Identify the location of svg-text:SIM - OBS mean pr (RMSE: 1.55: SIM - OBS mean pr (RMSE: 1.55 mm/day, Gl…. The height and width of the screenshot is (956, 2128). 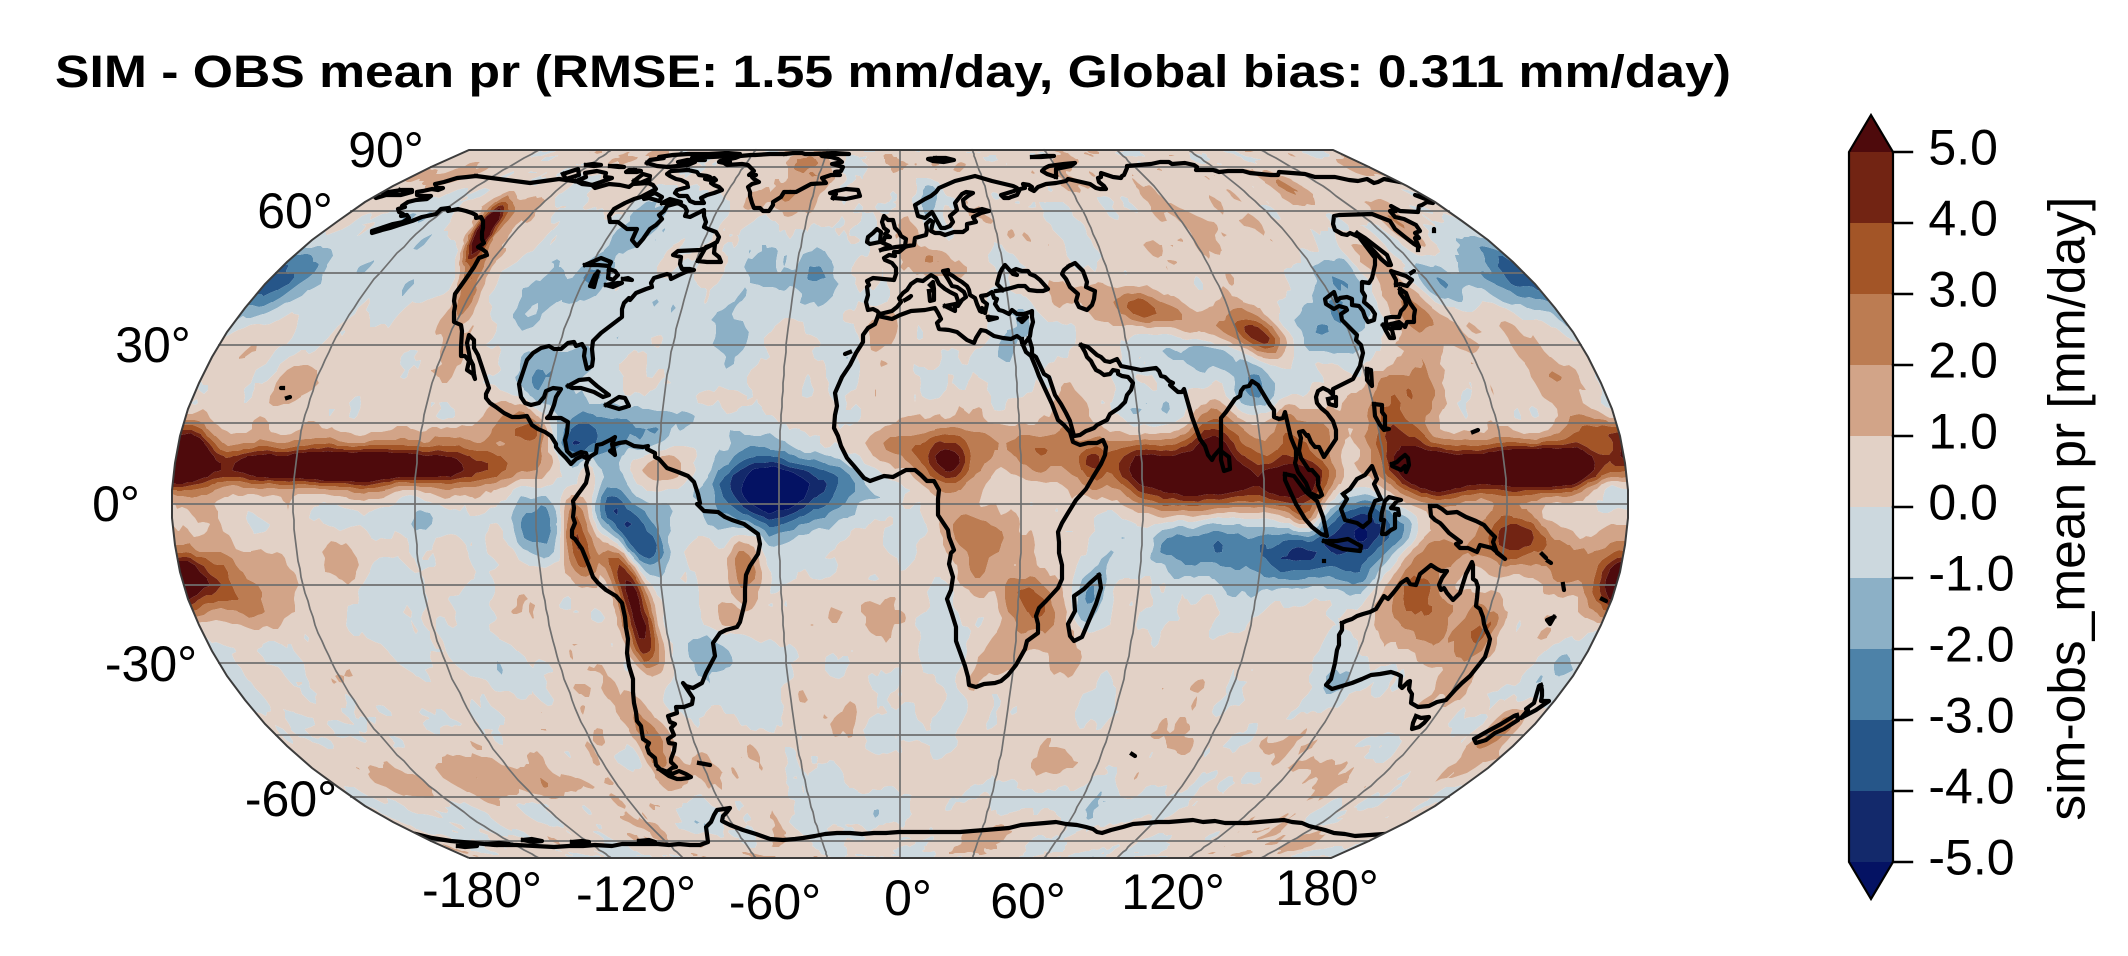
(893, 71).